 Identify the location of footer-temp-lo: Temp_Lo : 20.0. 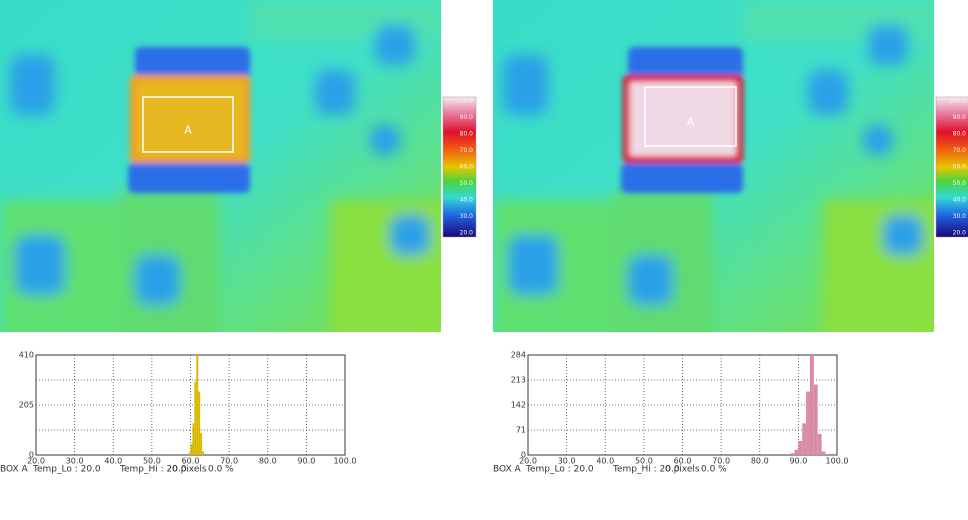
(66, 470).